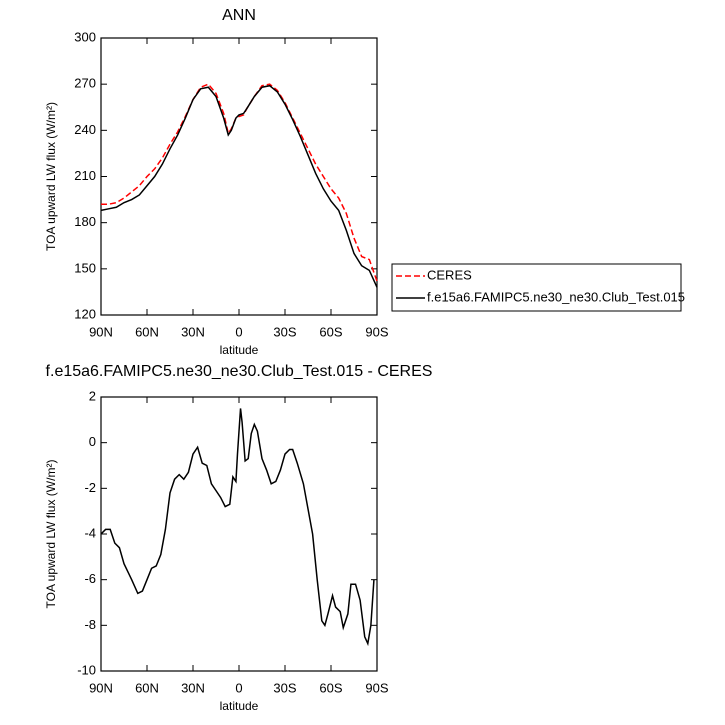 This screenshot has width=725, height=725. What do you see at coordinates (90, 532) in the screenshot?
I see `y-tick-label: -4` at bounding box center [90, 532].